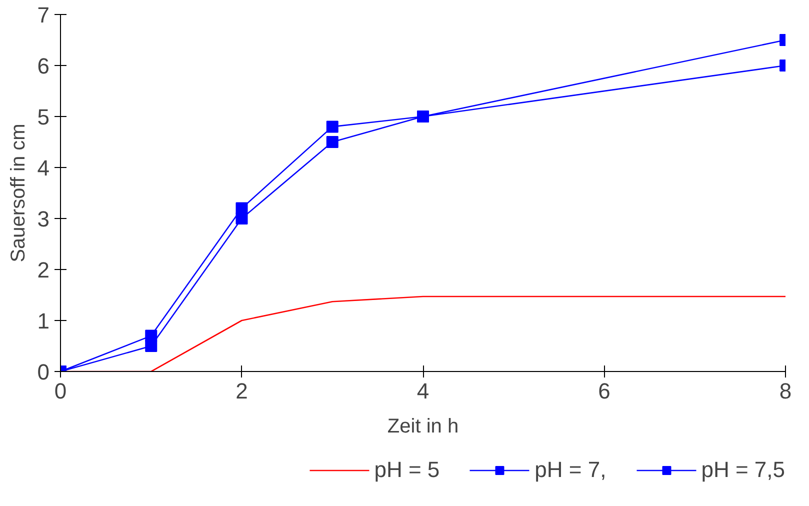 The image size is (809, 506). Describe the element at coordinates (785, 391) in the screenshot. I see `x-tick-label: 8` at that location.